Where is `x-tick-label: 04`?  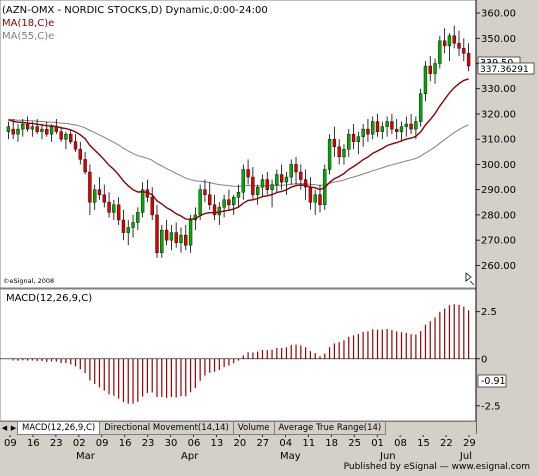 x-tick-label: 04 is located at coordinates (285, 443).